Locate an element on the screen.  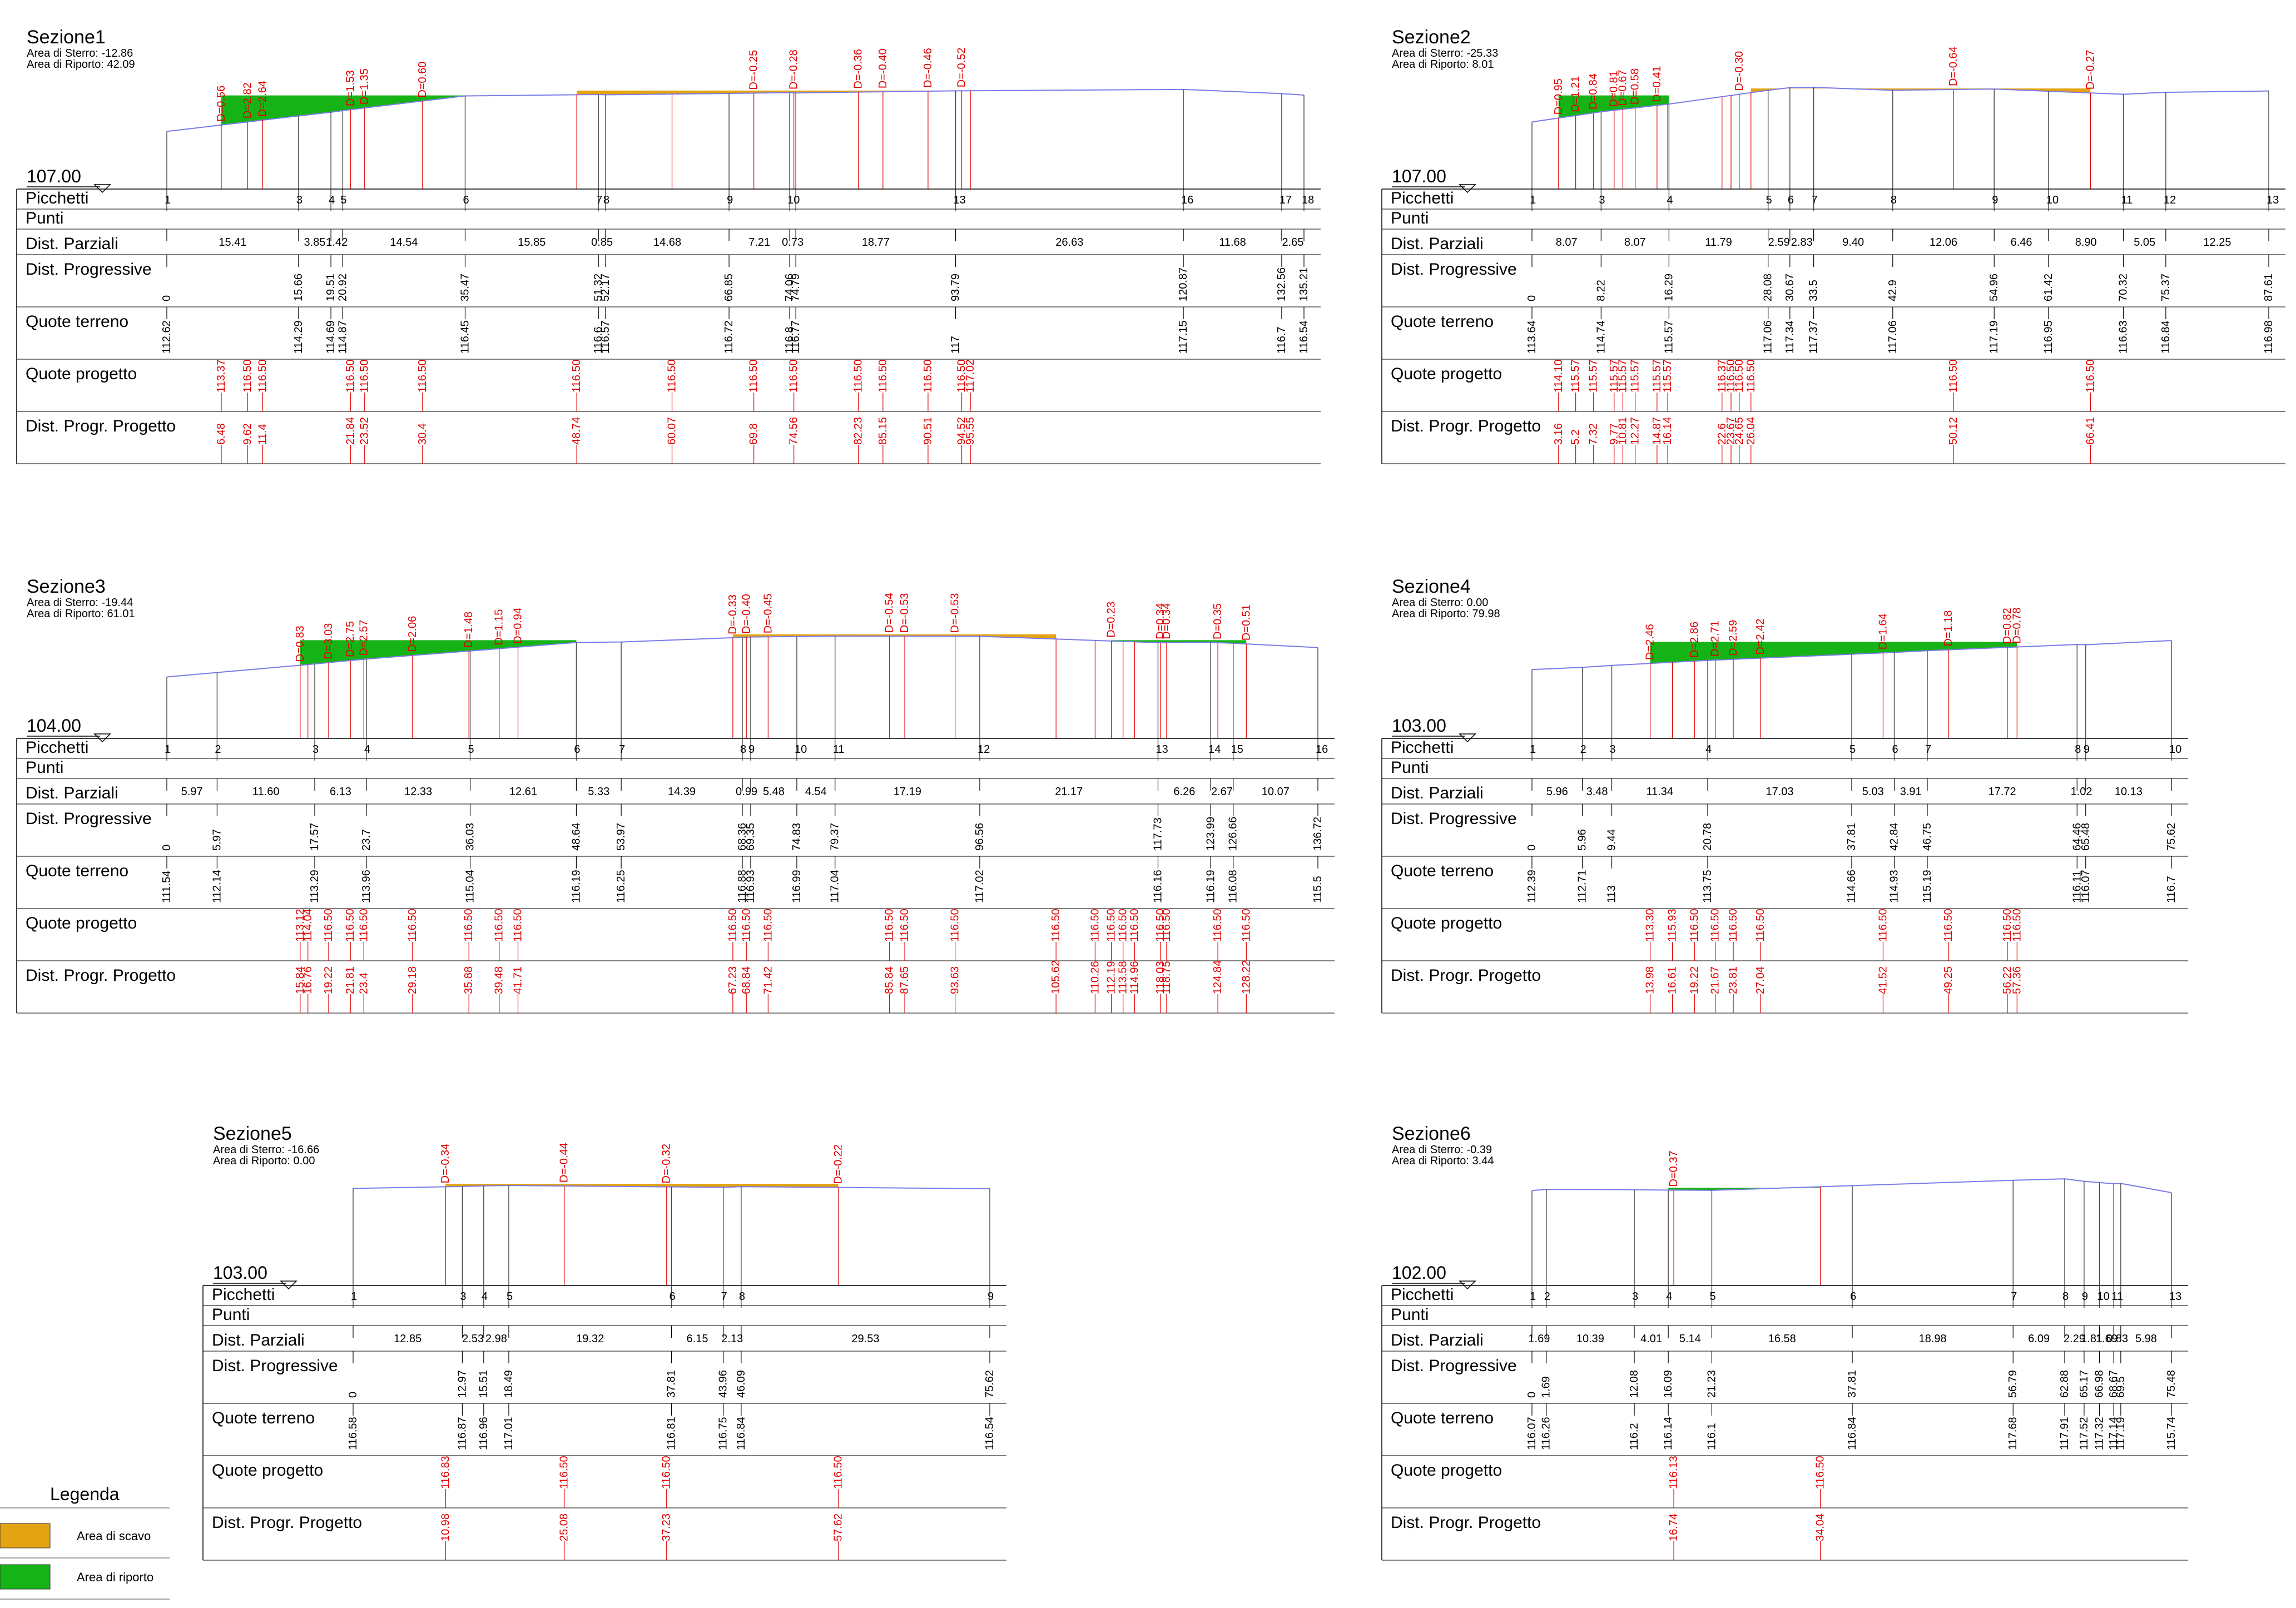
delta-label: D=2.46 is located at coordinates (1650, 642).